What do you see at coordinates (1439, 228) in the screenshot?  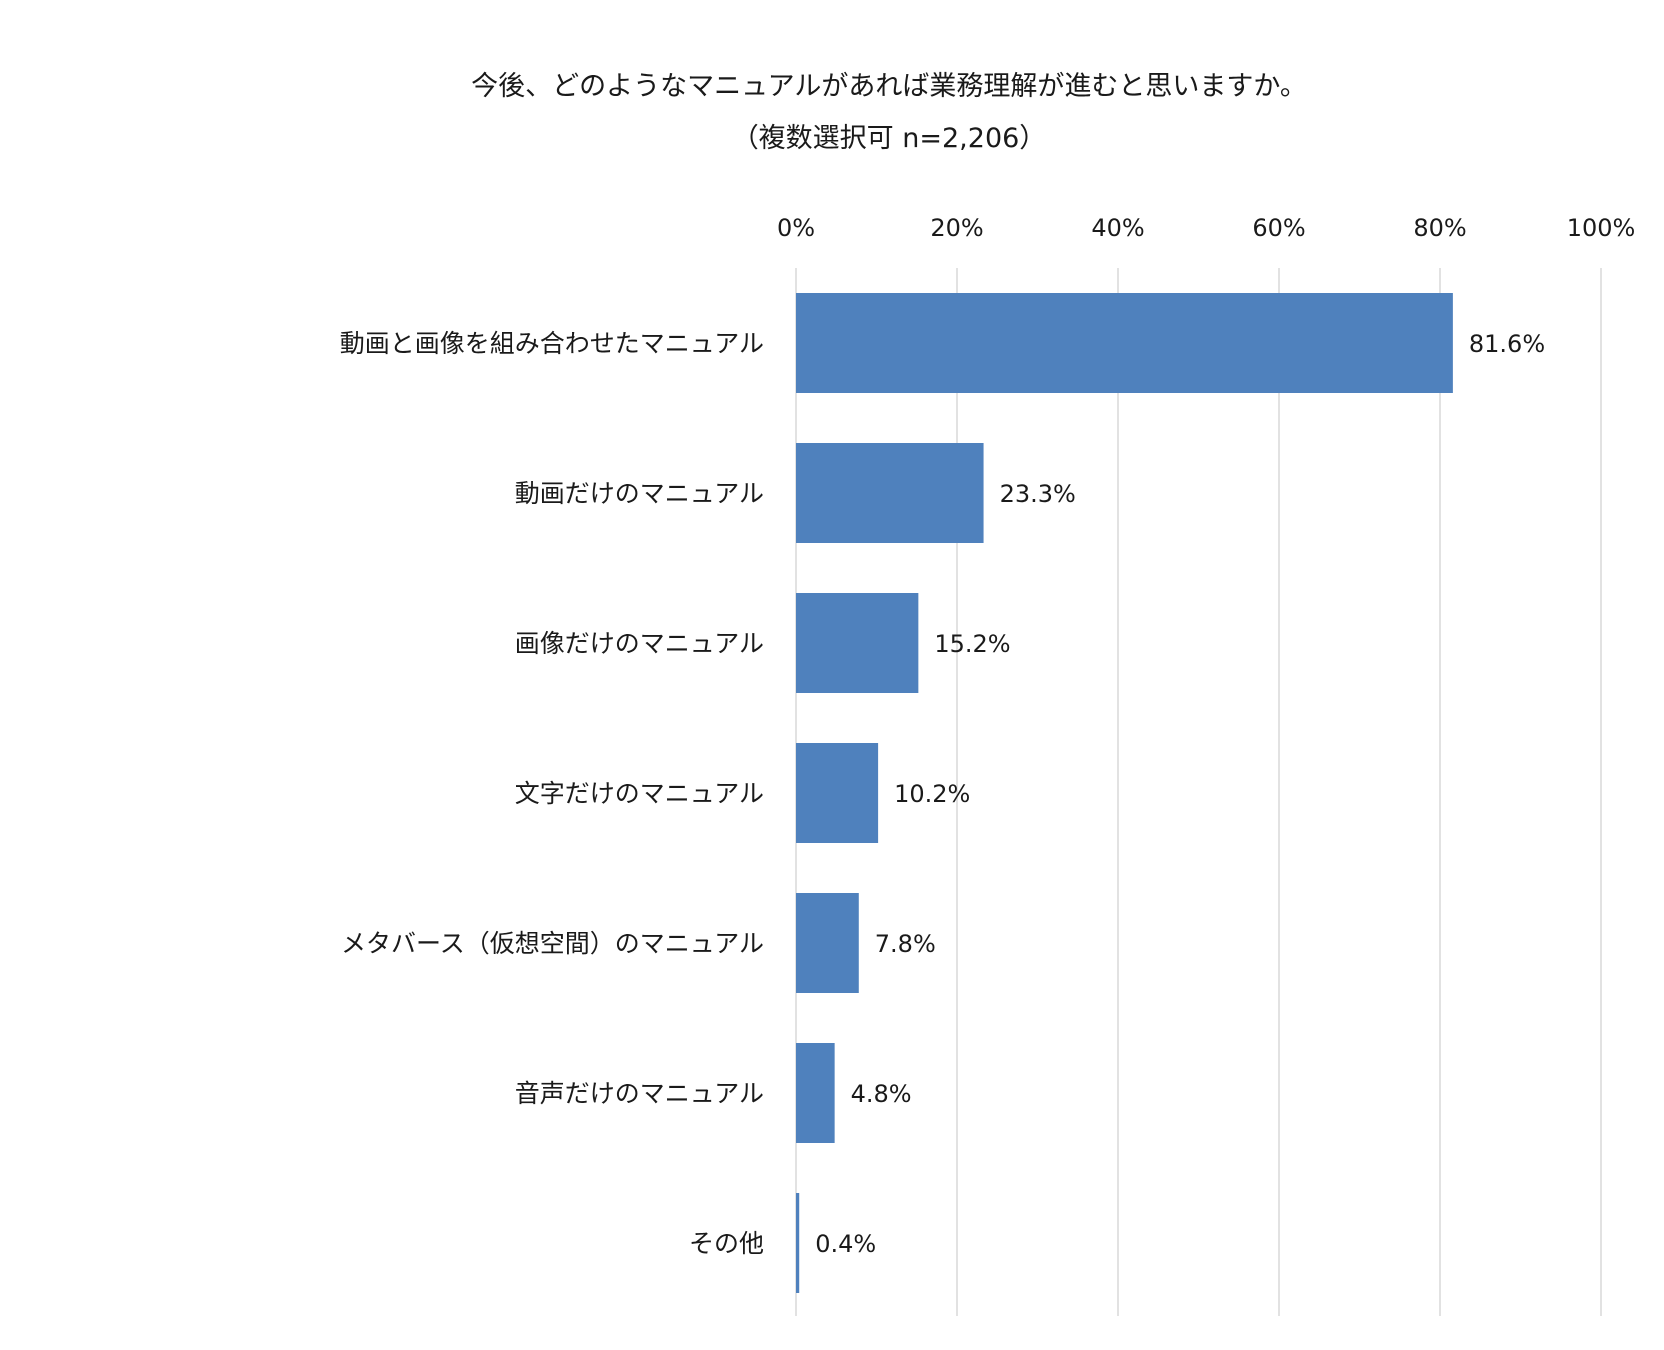 I see `x-tick-label: 80%` at bounding box center [1439, 228].